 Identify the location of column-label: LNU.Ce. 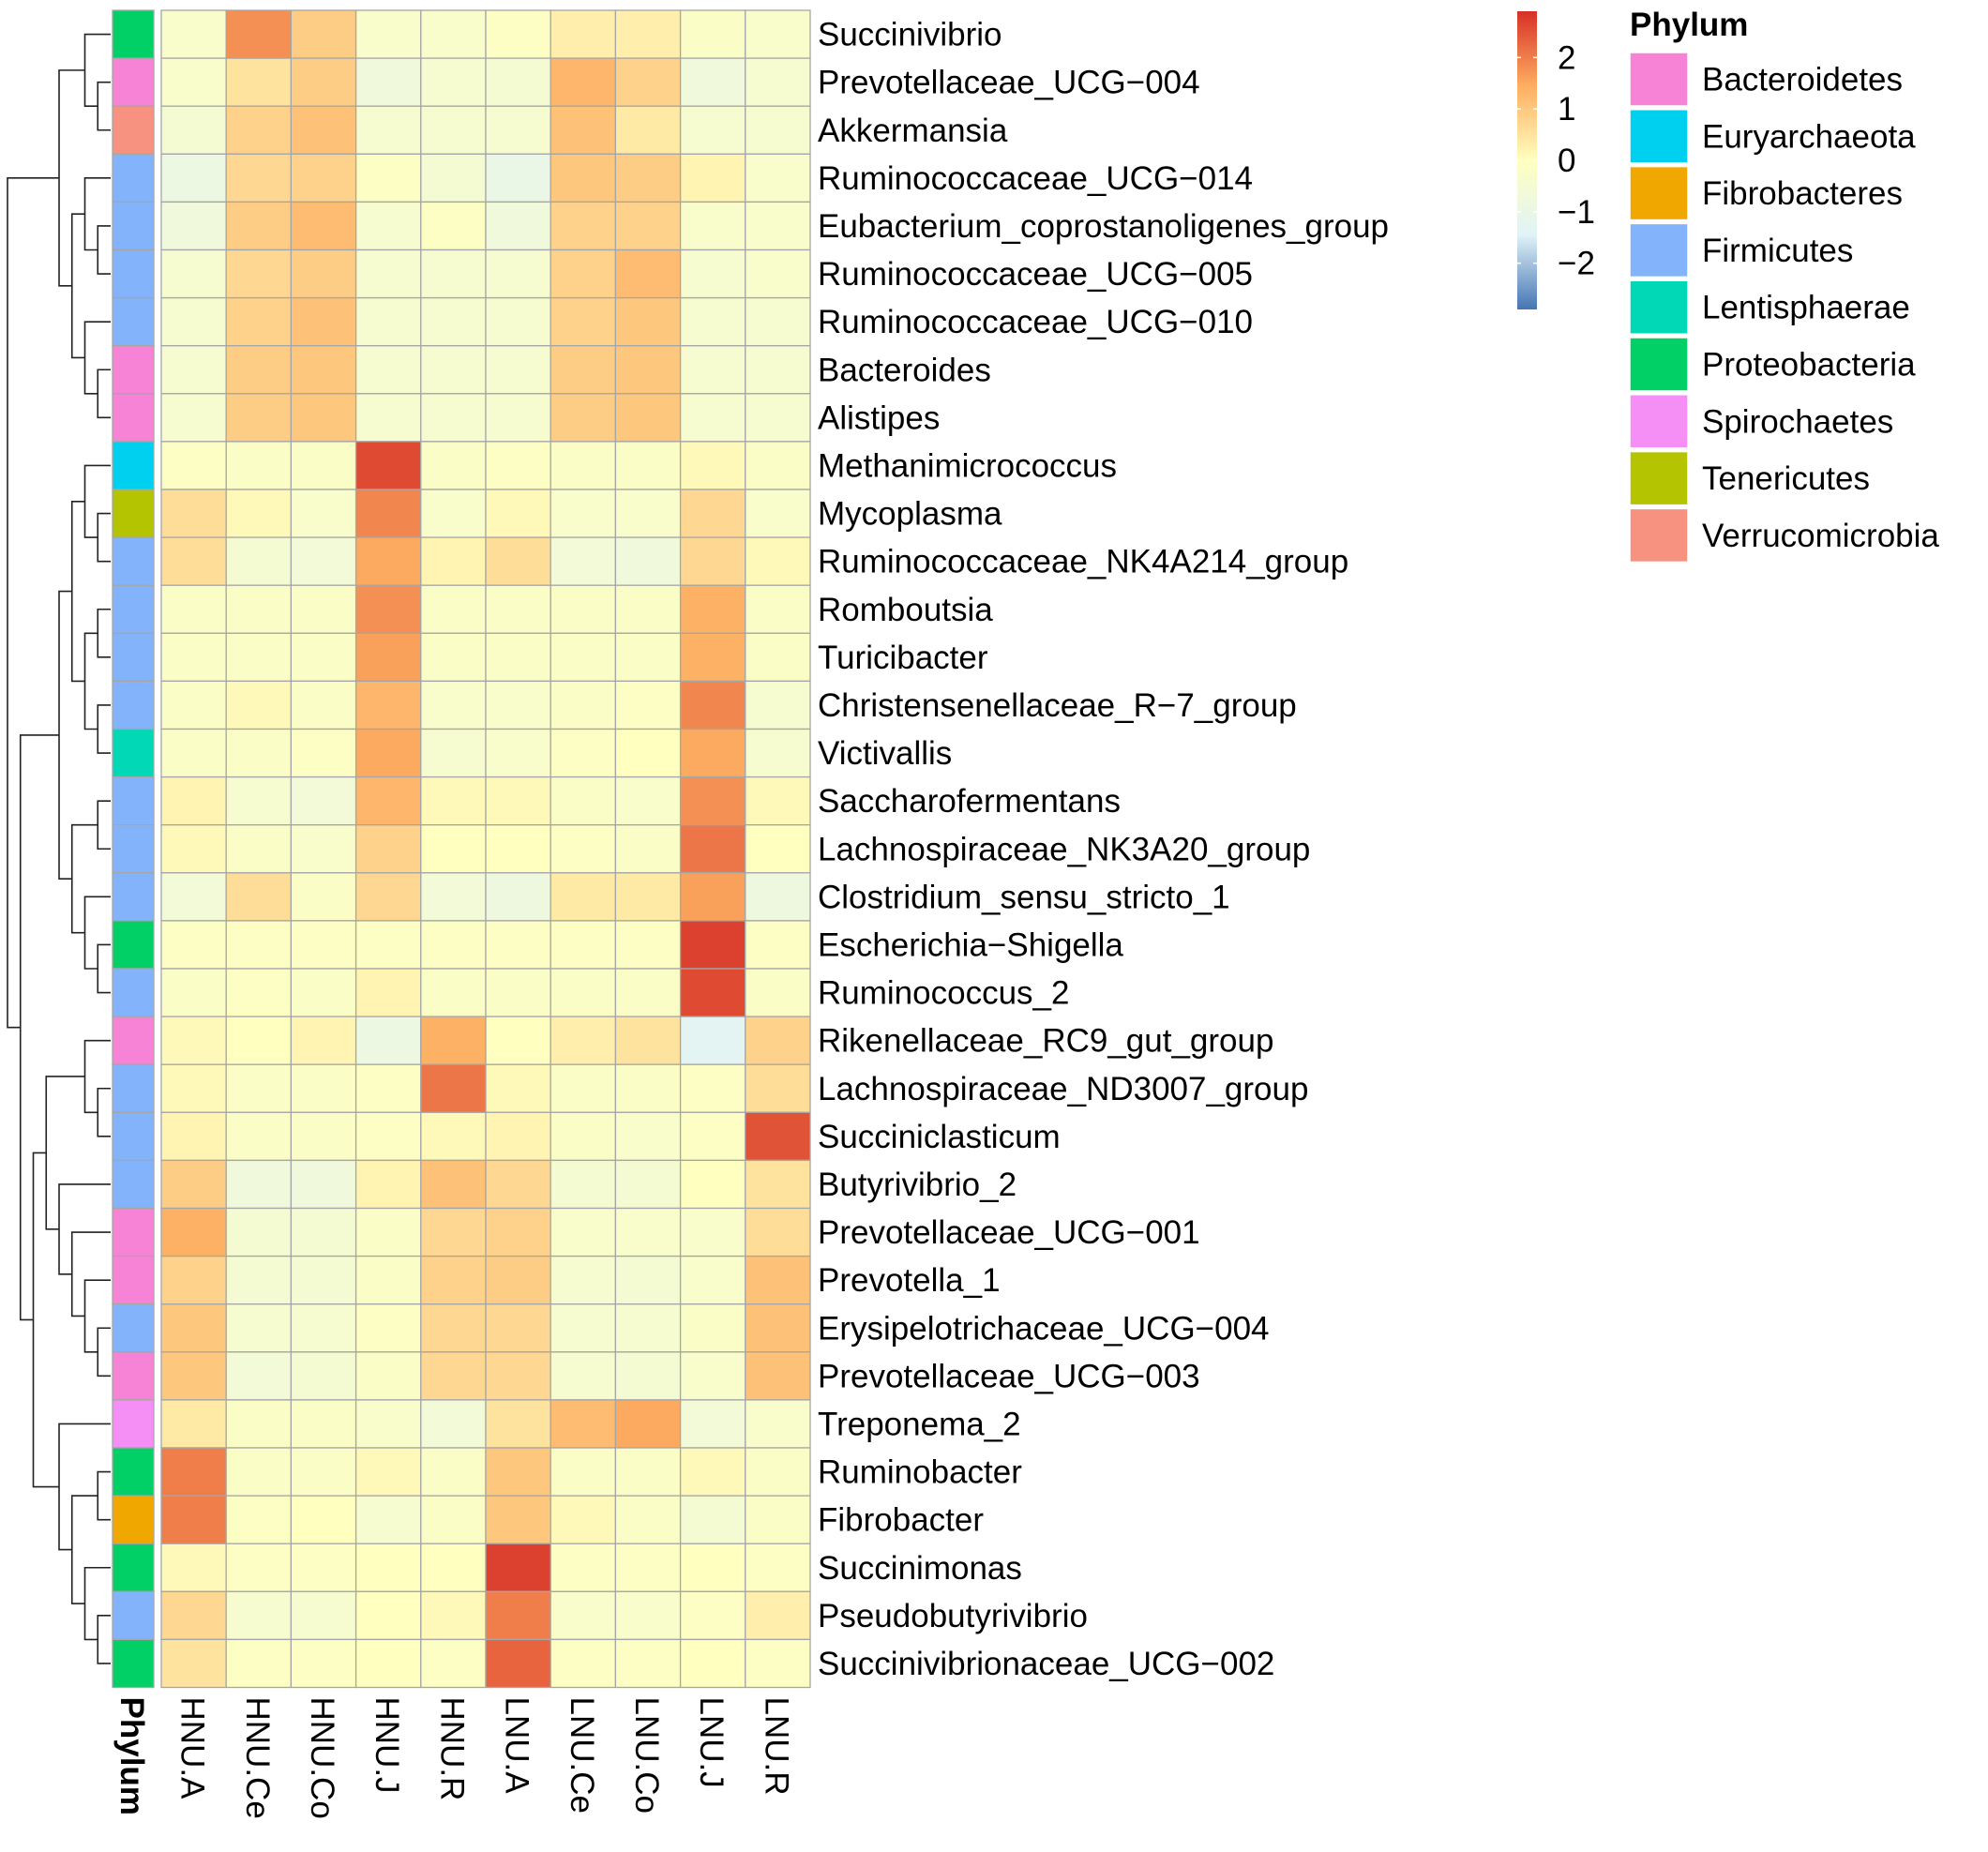
(582, 1755).